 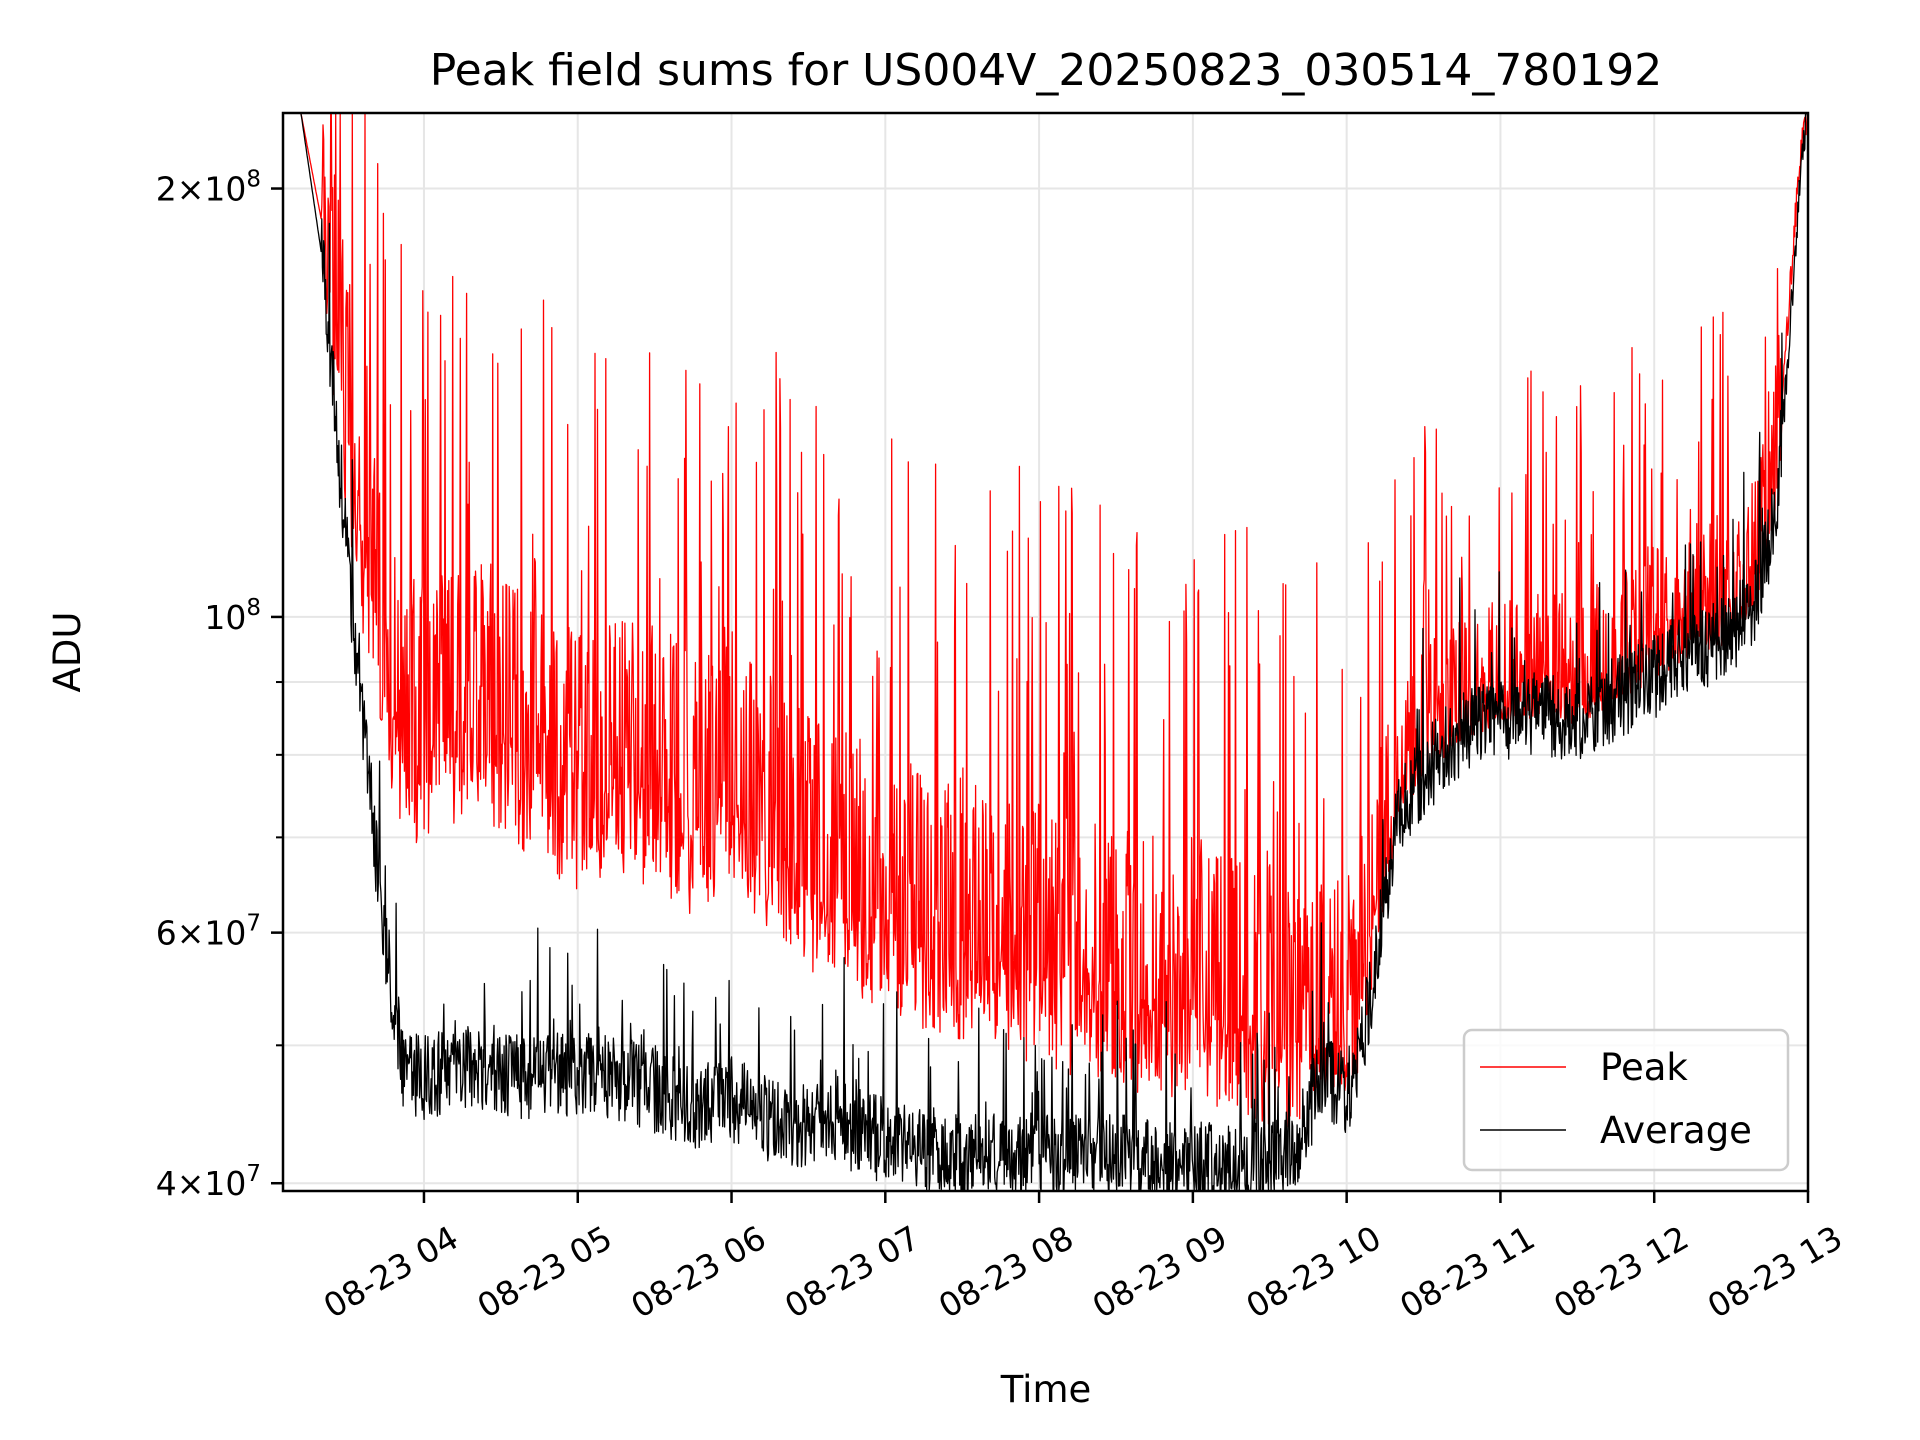 What do you see at coordinates (67, 652) in the screenshot?
I see `y-axis-label: ADU` at bounding box center [67, 652].